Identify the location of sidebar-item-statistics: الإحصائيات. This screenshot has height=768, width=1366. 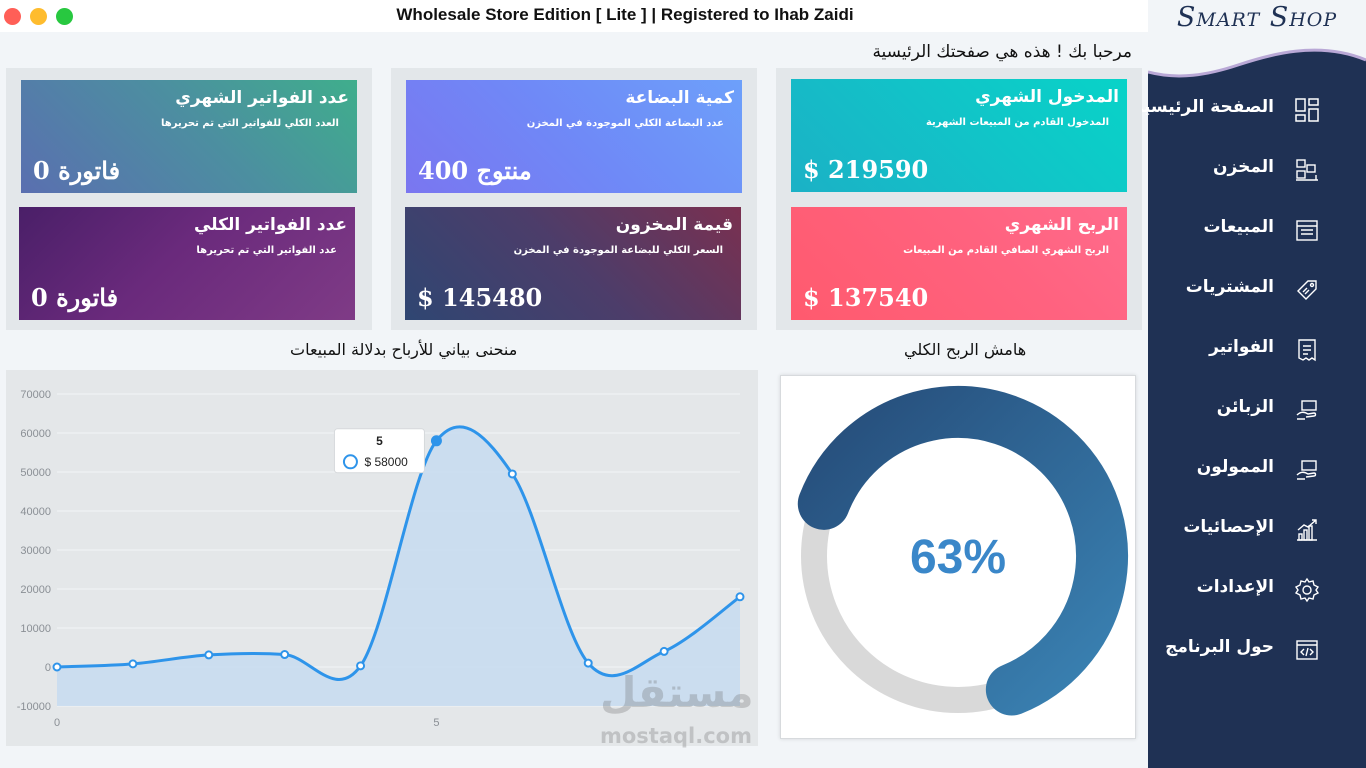
(1257, 531).